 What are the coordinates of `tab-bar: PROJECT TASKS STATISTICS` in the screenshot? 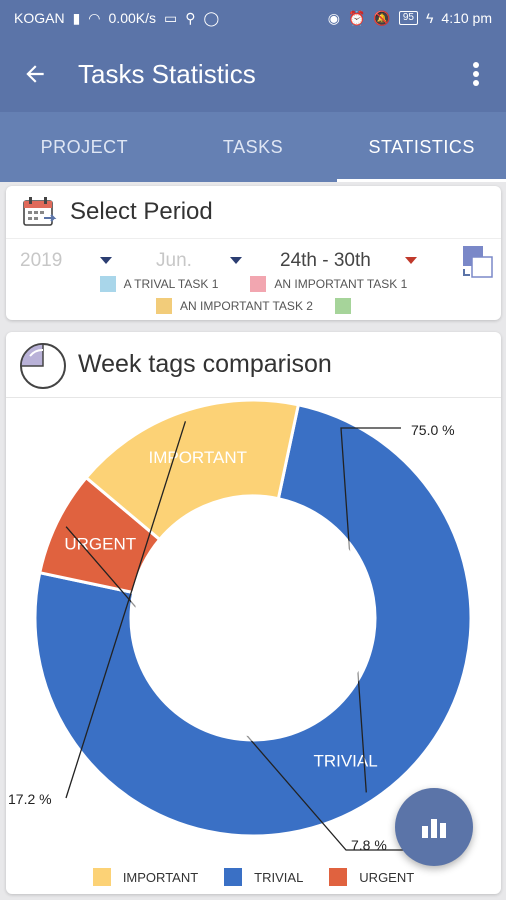 It's located at (253, 147).